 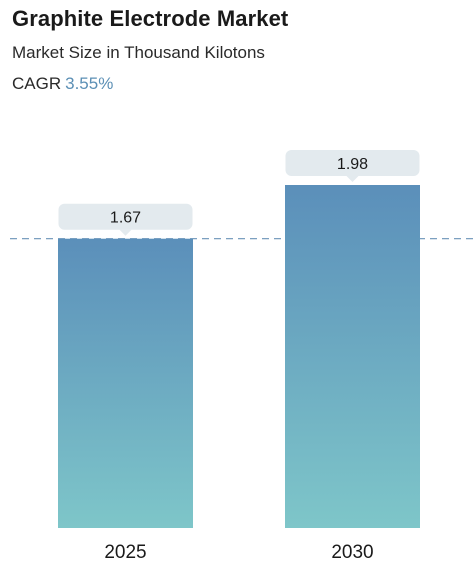 I want to click on cagr-label: CAGR, so click(x=37, y=83).